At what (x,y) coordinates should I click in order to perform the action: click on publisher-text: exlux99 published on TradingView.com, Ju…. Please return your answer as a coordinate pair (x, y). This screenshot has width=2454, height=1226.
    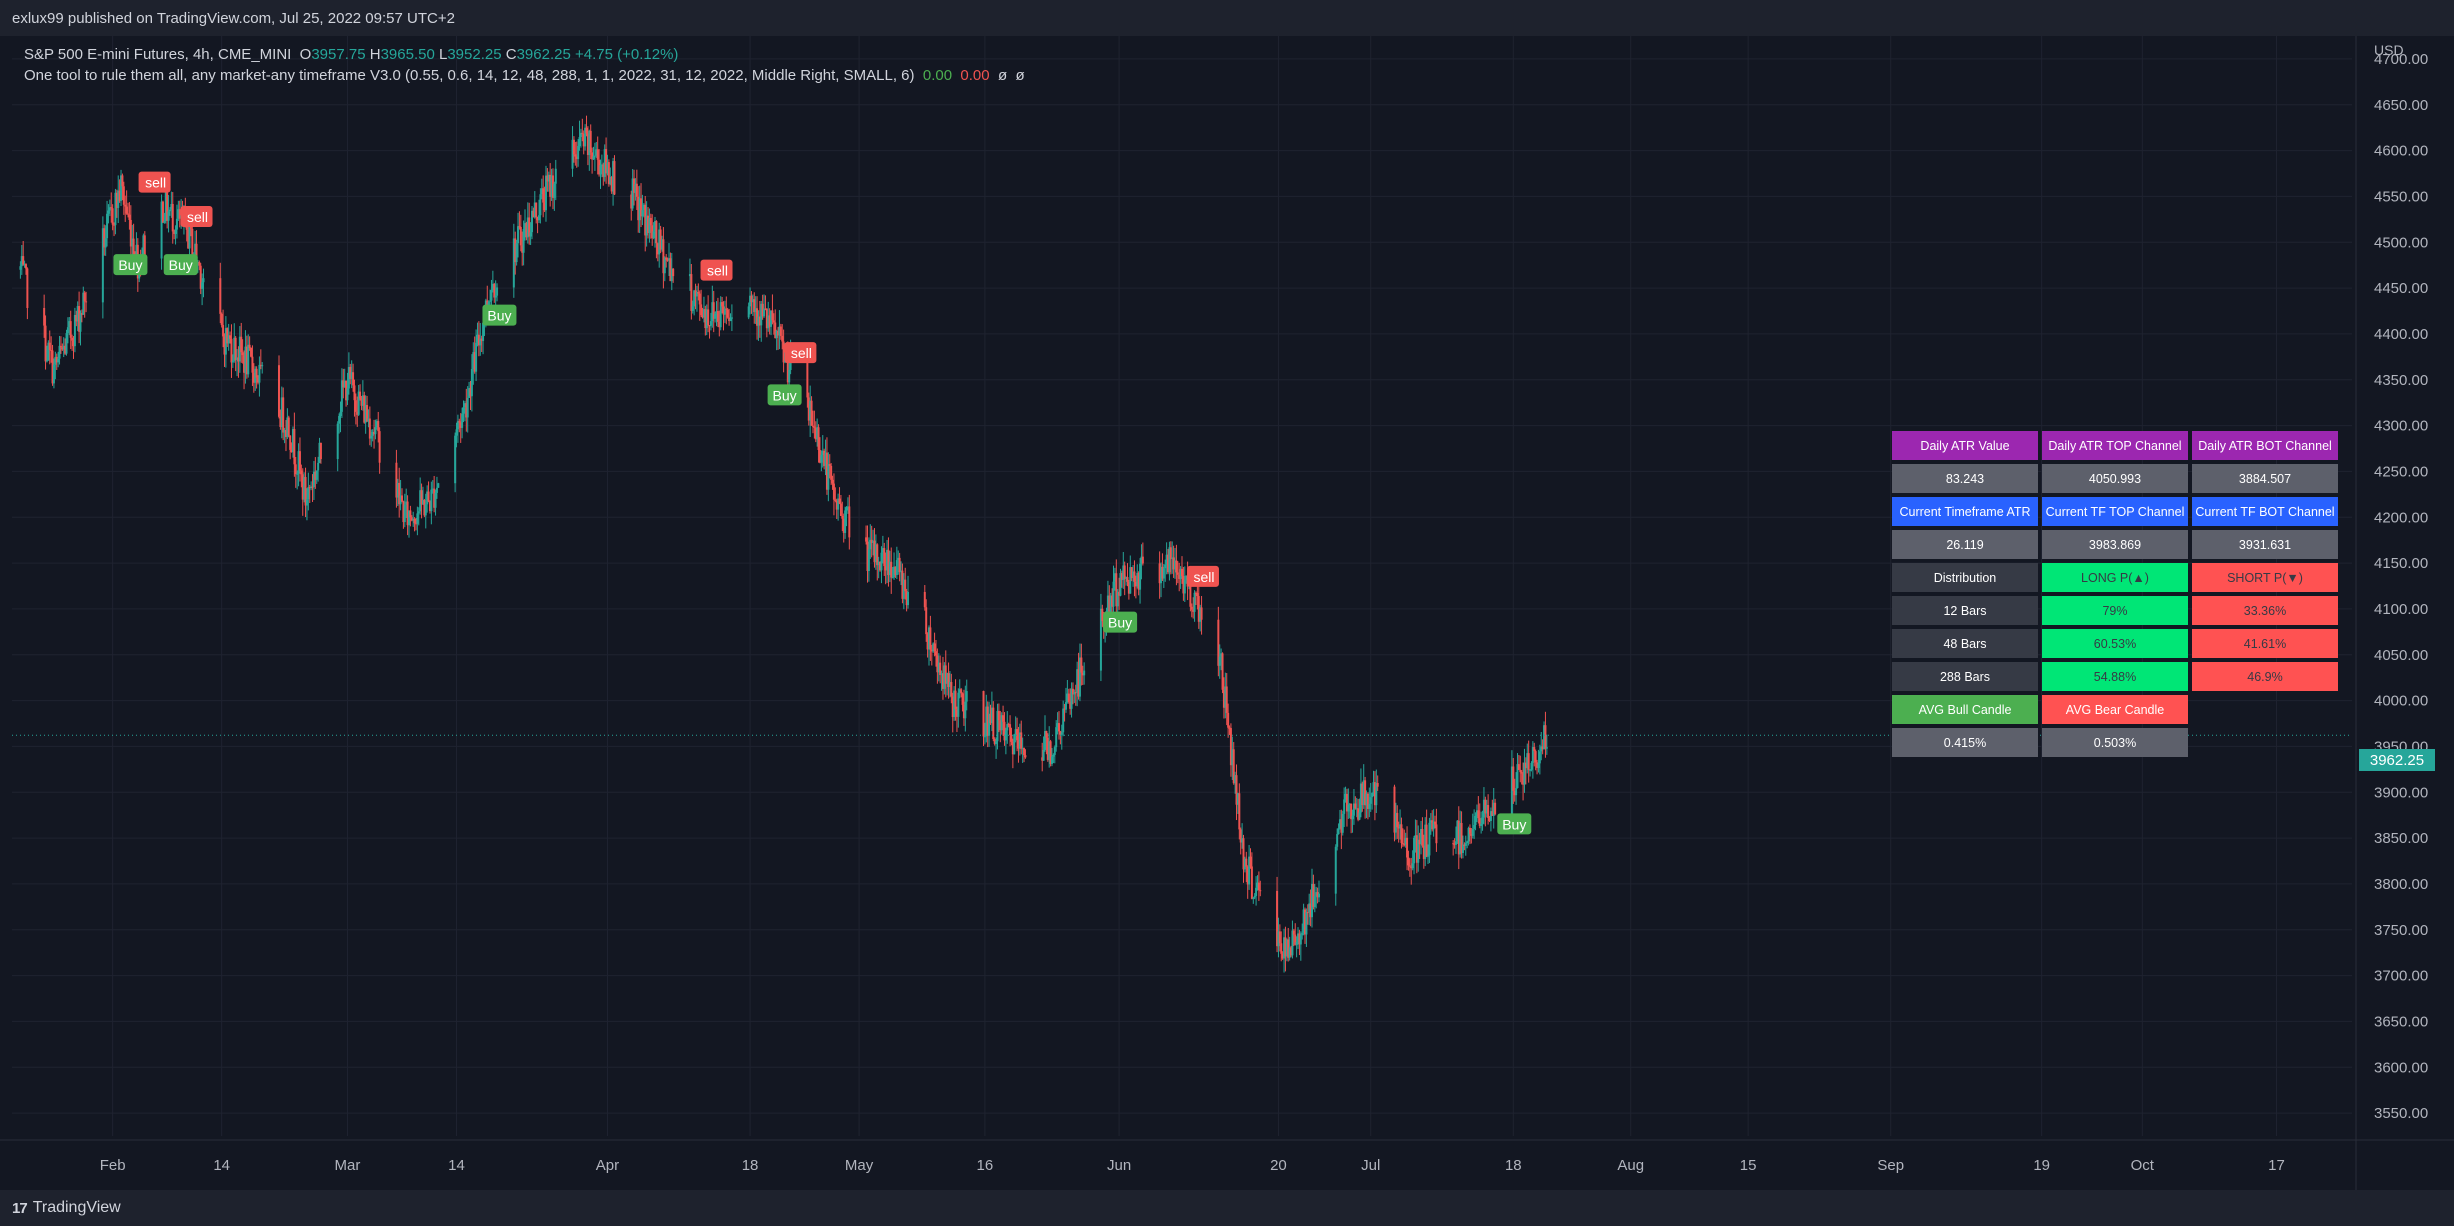
    Looking at the image, I should click on (233, 18).